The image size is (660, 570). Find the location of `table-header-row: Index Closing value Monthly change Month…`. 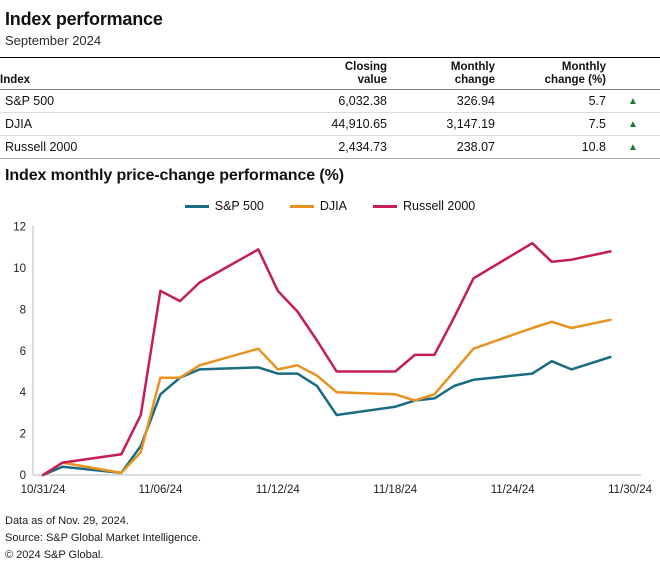

table-header-row: Index Closing value Monthly change Month… is located at coordinates (330, 73).